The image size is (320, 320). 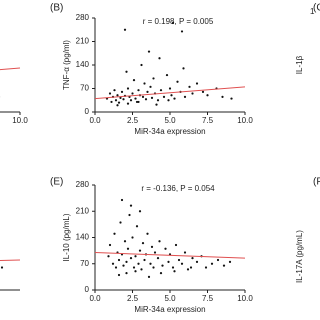 I want to click on y-axis-label: TNF-α (pg/ml), so click(x=66, y=65).